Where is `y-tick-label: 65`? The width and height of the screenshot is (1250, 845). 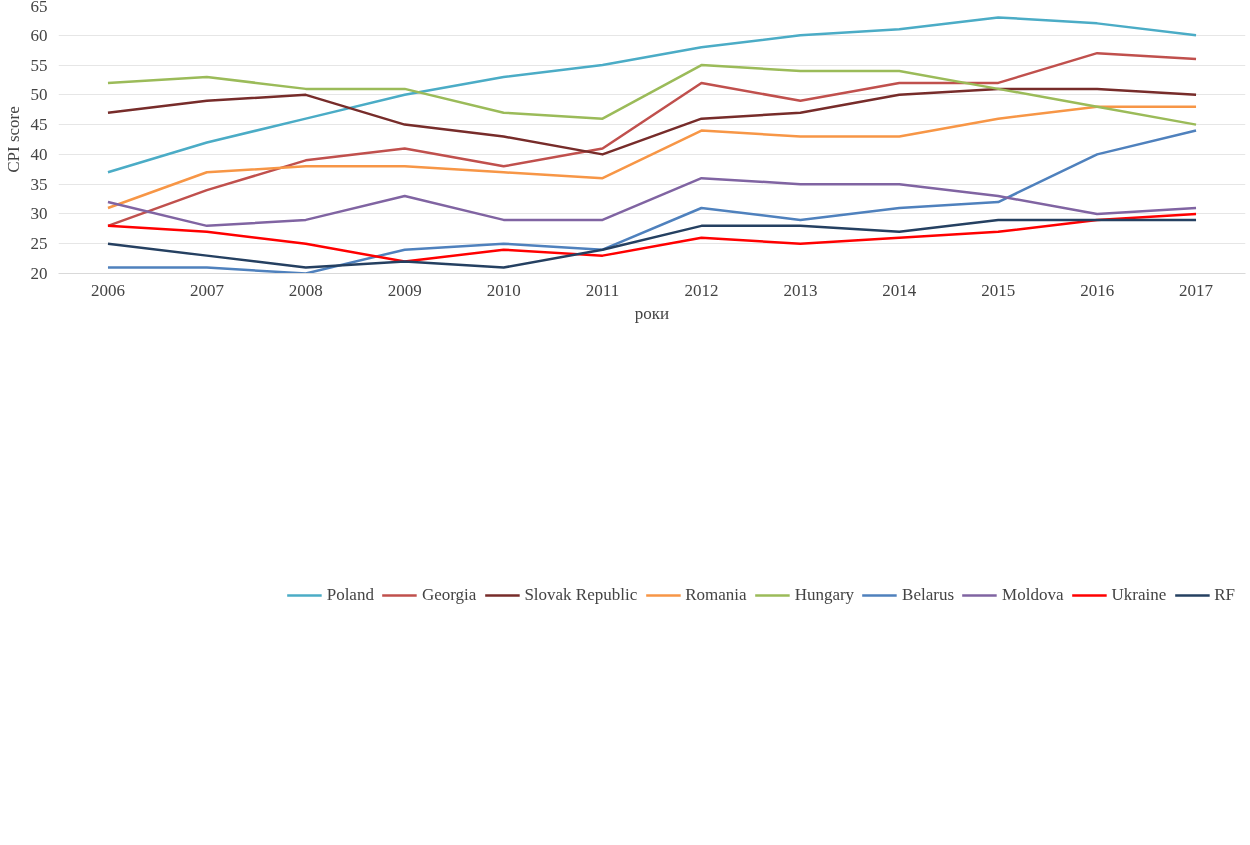
y-tick-label: 65 is located at coordinates (39, 8).